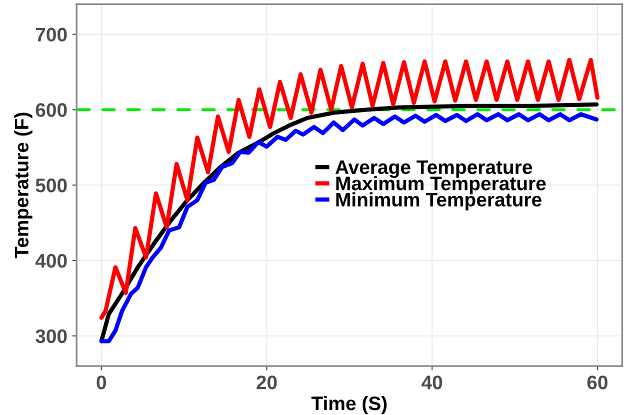 The image size is (633, 415). I want to click on x-tick-label: 0, so click(101, 383).